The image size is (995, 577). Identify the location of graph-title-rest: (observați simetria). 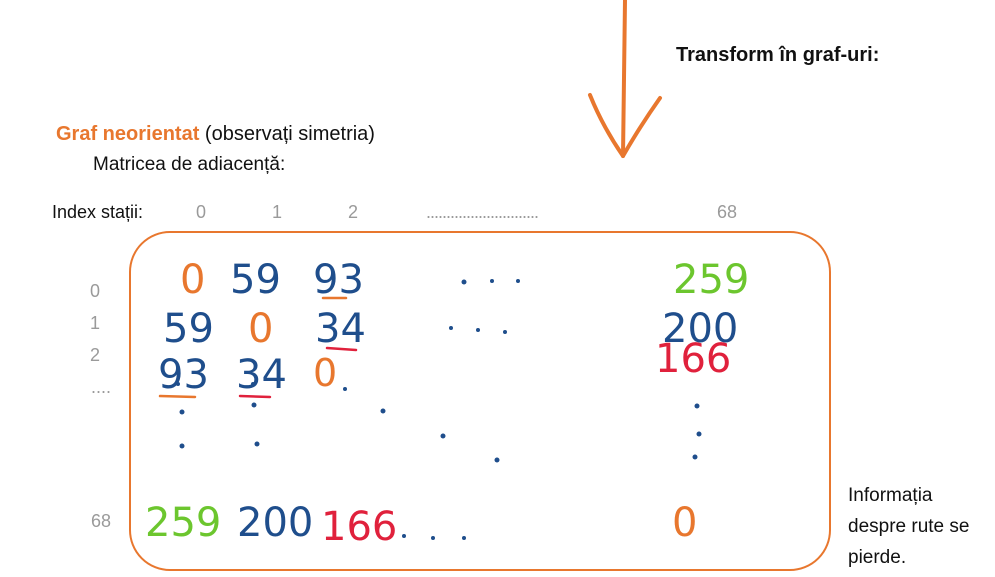
(287, 134).